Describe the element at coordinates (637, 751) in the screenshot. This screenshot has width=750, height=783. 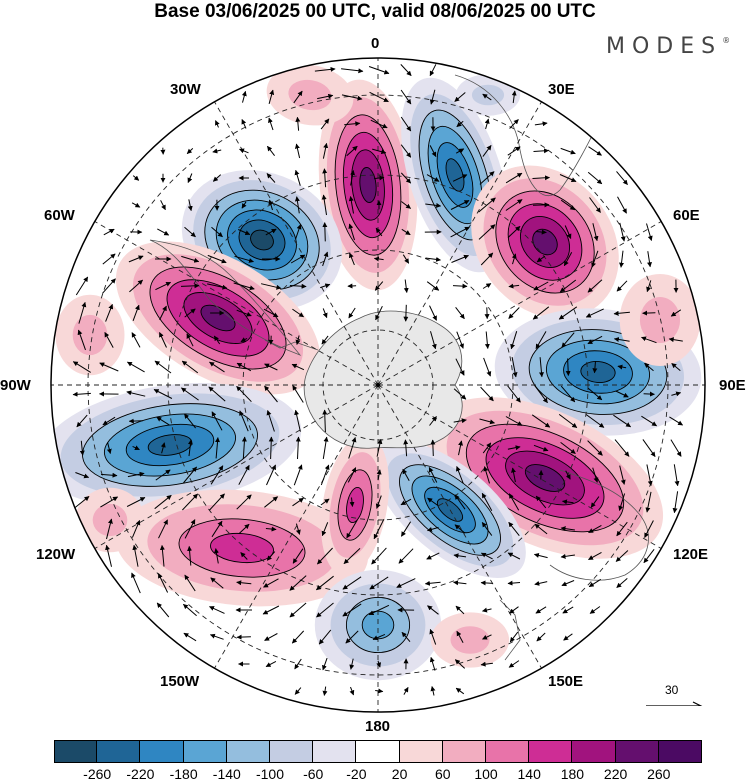
I see `colorbar-cell` at that location.